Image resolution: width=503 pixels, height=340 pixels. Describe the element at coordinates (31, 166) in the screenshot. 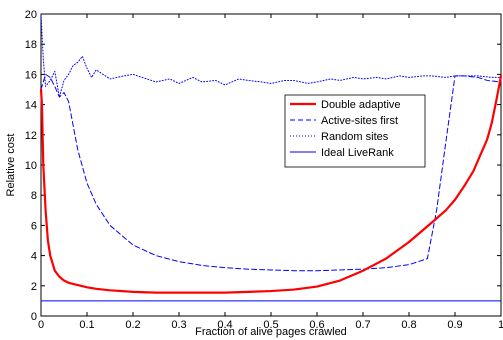

I see `y-tick-label: 10` at that location.